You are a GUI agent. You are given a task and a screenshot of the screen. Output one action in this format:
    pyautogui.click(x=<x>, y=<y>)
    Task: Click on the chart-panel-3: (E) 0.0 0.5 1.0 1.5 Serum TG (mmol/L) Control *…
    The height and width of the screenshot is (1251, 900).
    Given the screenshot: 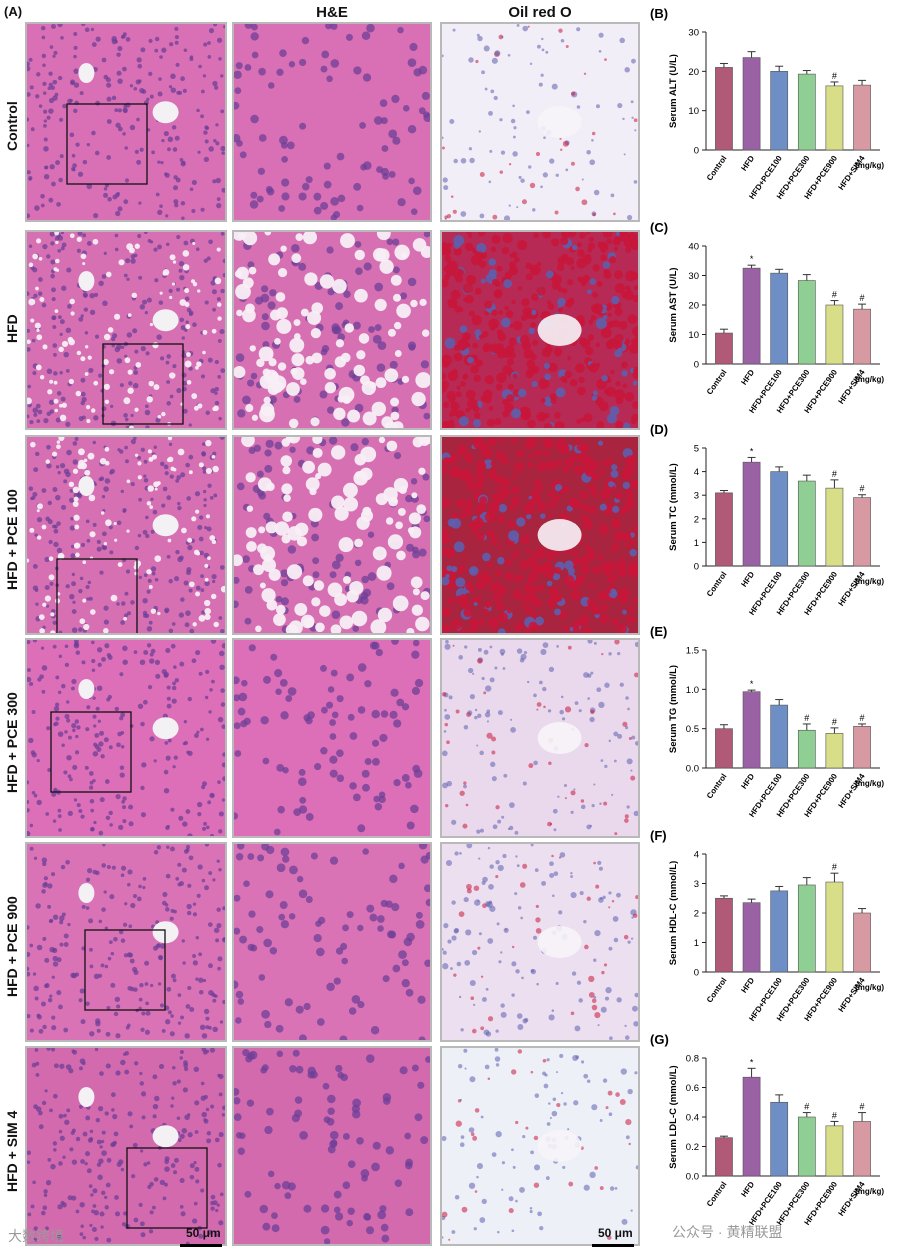 What is the action you would take?
    pyautogui.click(x=773, y=727)
    